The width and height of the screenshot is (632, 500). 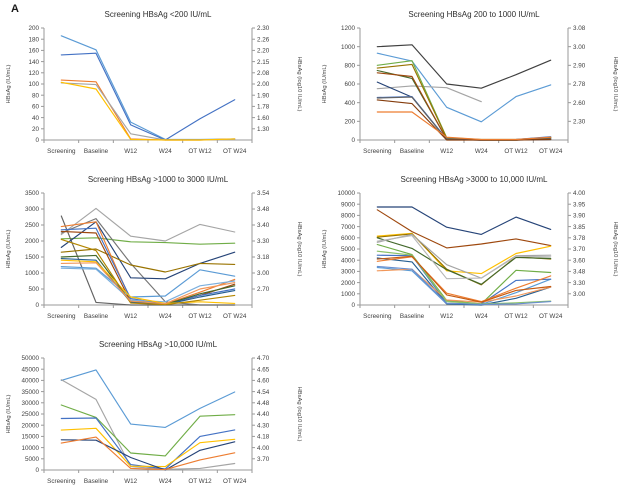 What do you see at coordinates (474, 179) in the screenshot?
I see `chart-title: Screening HBsAg >3000 to 10,000 IU/mL` at bounding box center [474, 179].